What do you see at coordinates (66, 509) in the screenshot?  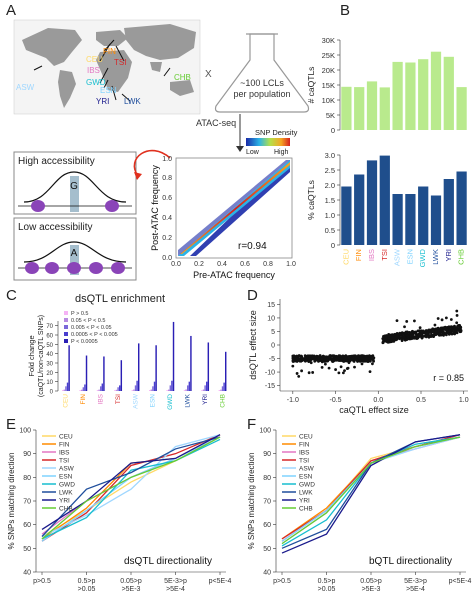 I see `e-legend-label: CHB` at bounding box center [66, 509].